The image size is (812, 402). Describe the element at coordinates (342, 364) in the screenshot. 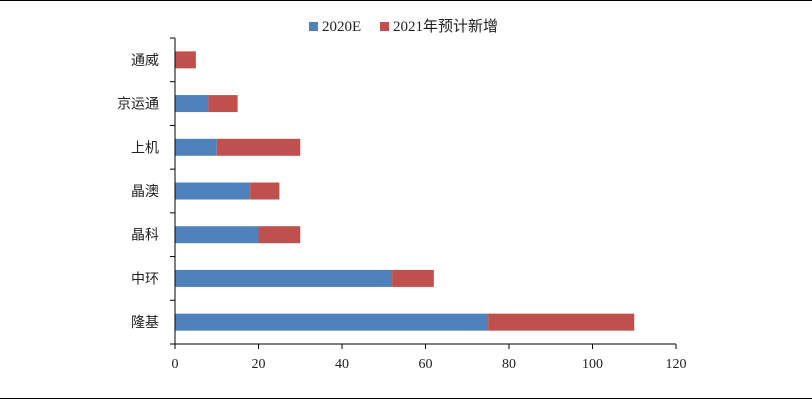

I see `x-tick-label: 40` at that location.